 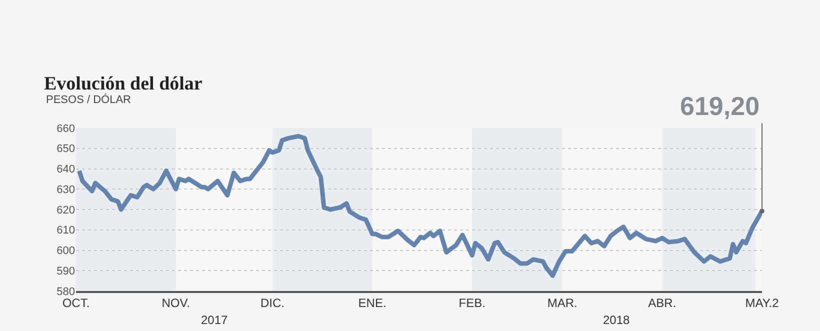 I want to click on y-tick-label: 580, so click(x=65, y=292).